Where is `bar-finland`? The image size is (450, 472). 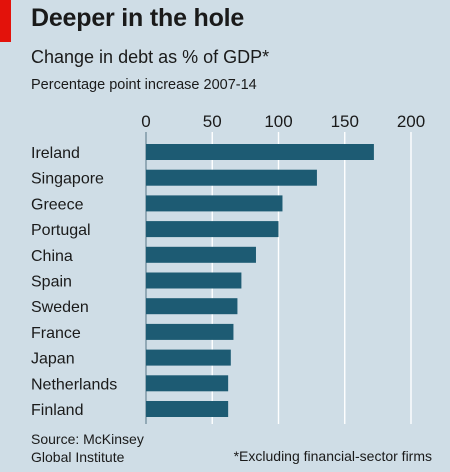 bar-finland is located at coordinates (187, 409).